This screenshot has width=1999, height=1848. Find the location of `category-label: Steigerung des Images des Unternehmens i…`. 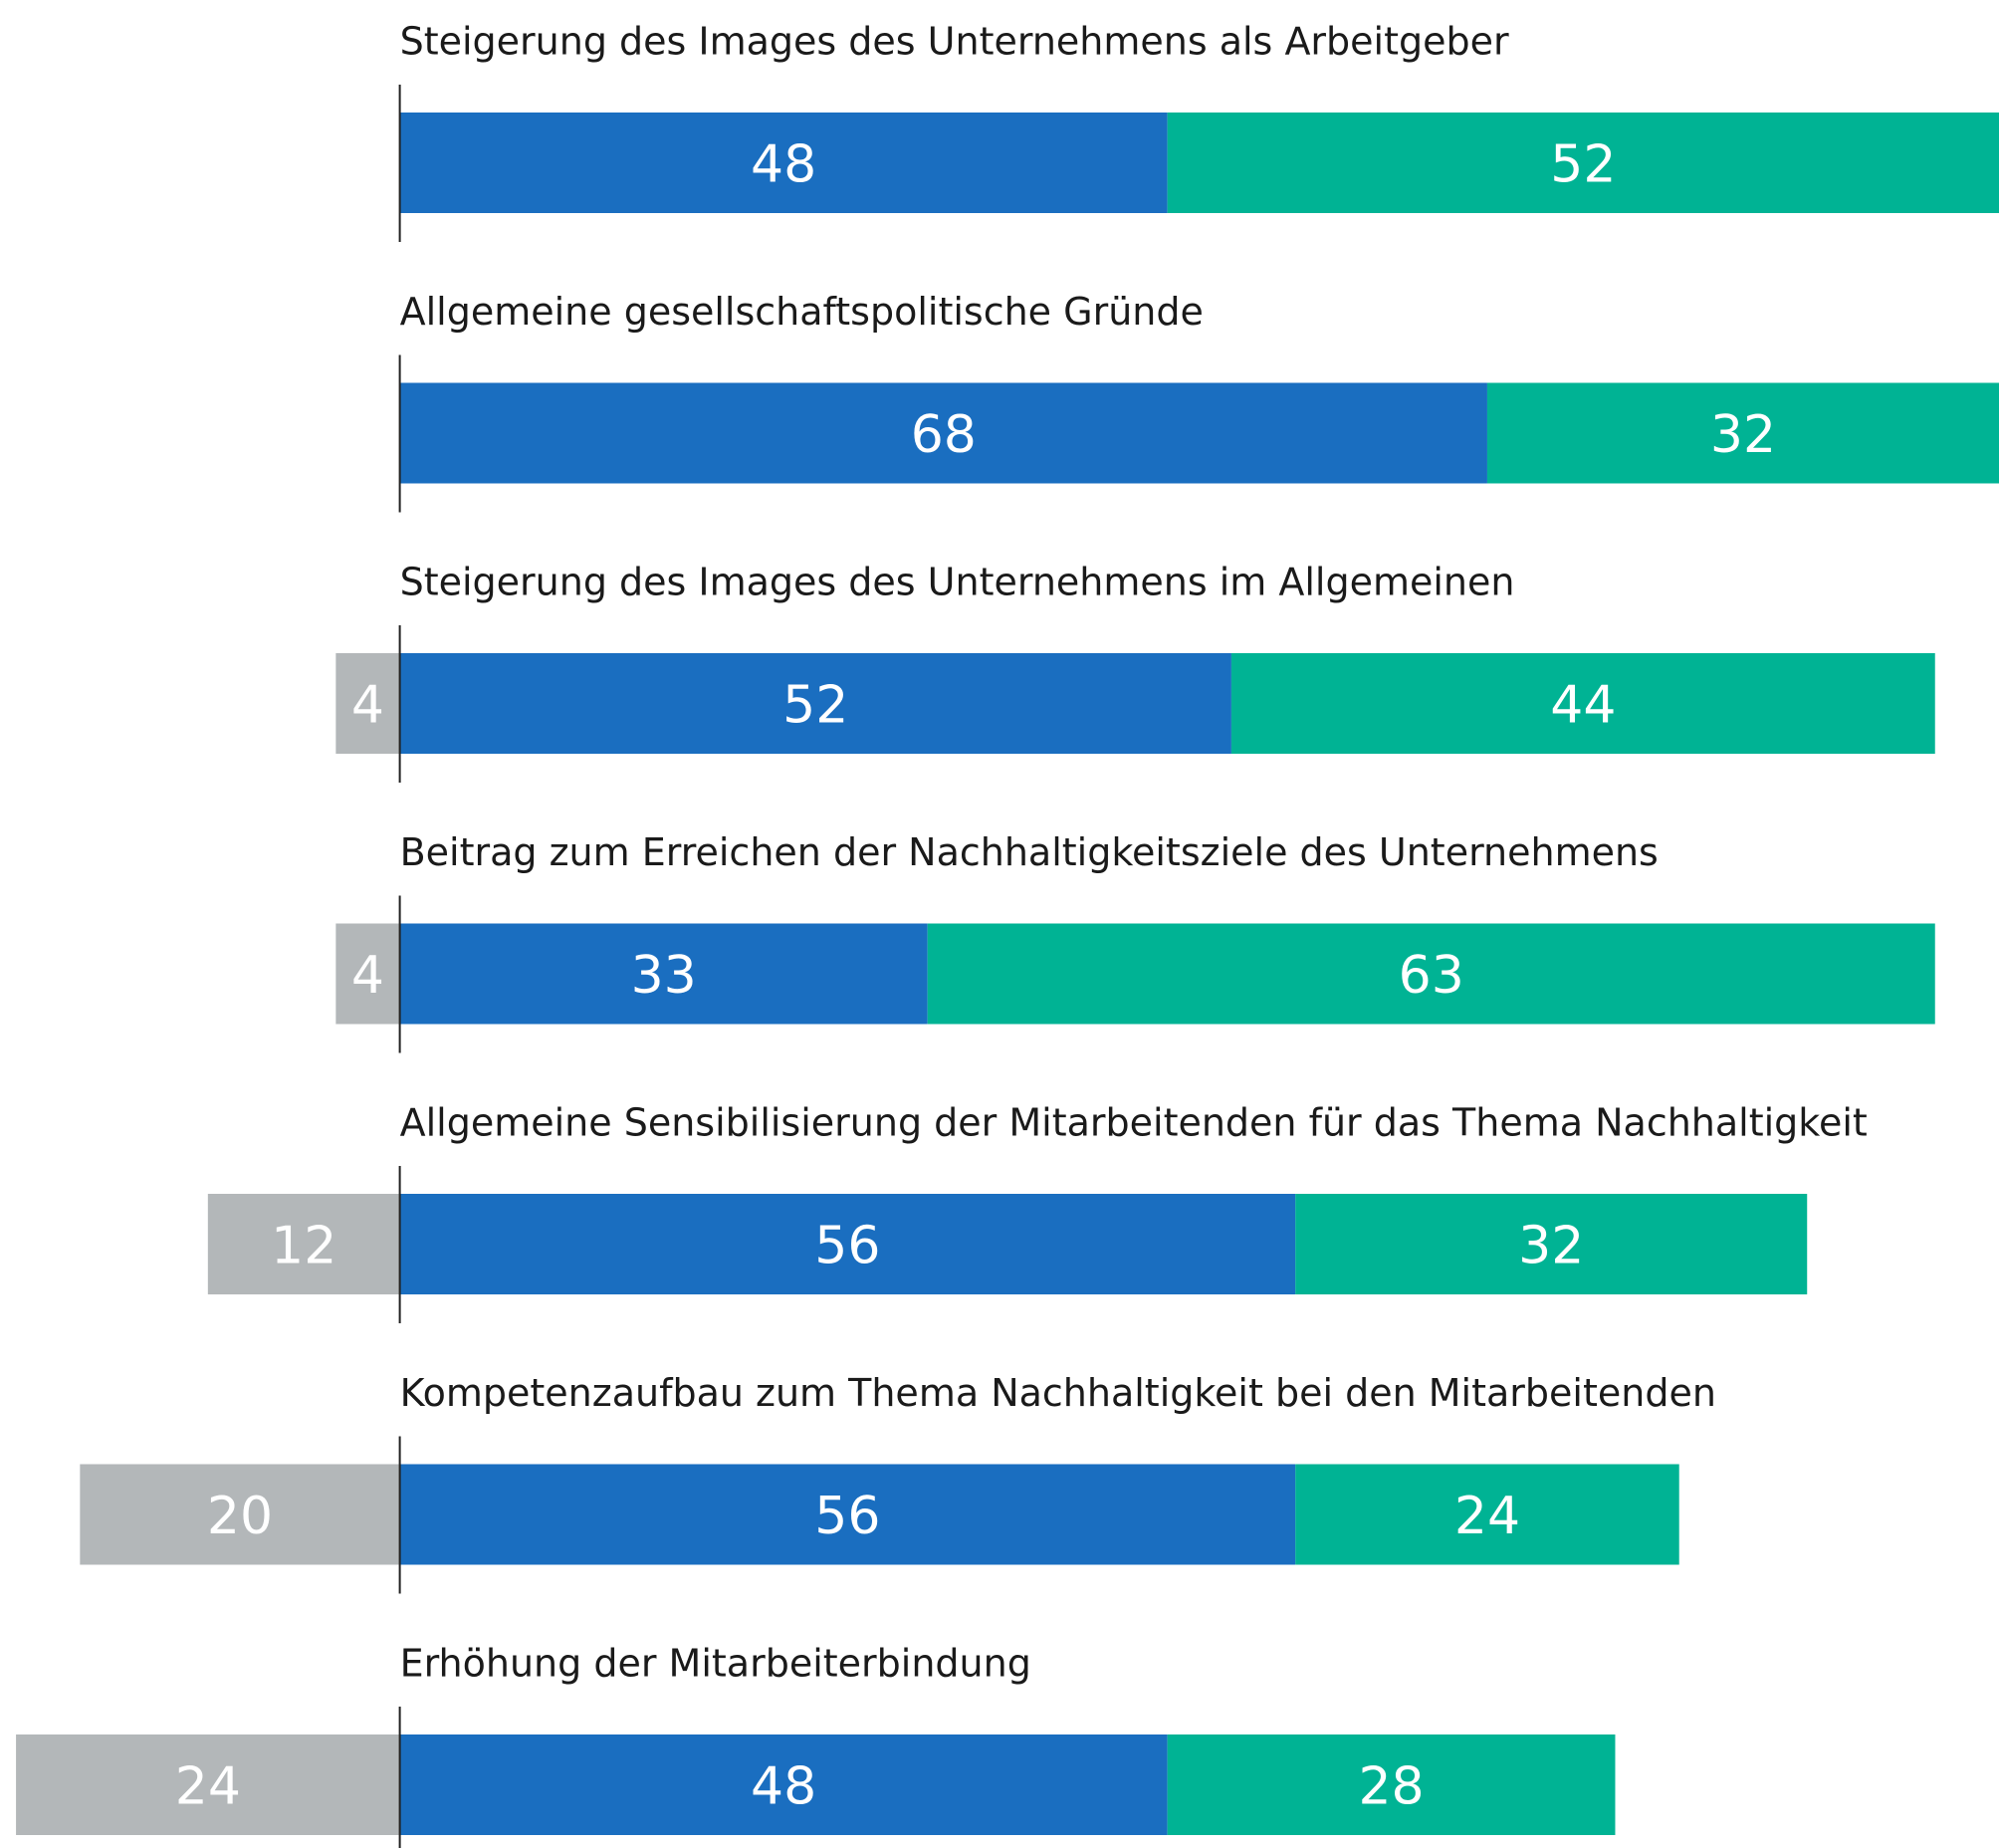

category-label: Steigerung des Images des Unternehmens i… is located at coordinates (957, 582).